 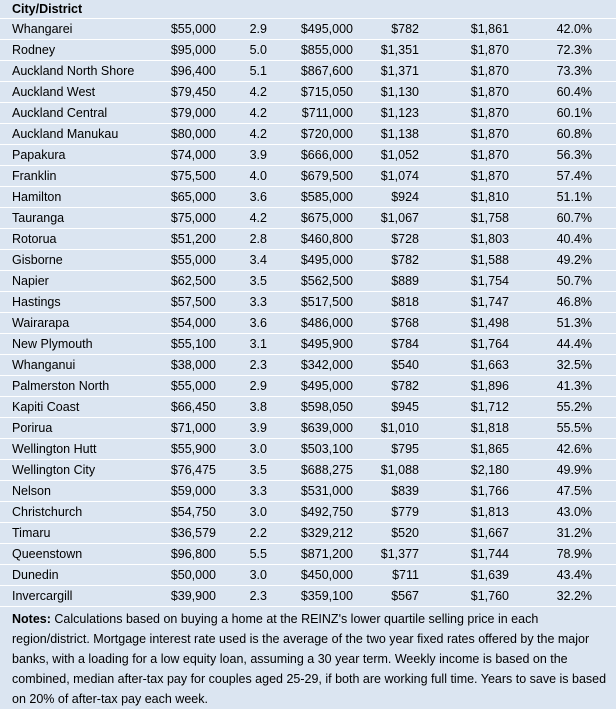 What do you see at coordinates (312, 218) in the screenshot?
I see `price-cell: $675,000` at bounding box center [312, 218].